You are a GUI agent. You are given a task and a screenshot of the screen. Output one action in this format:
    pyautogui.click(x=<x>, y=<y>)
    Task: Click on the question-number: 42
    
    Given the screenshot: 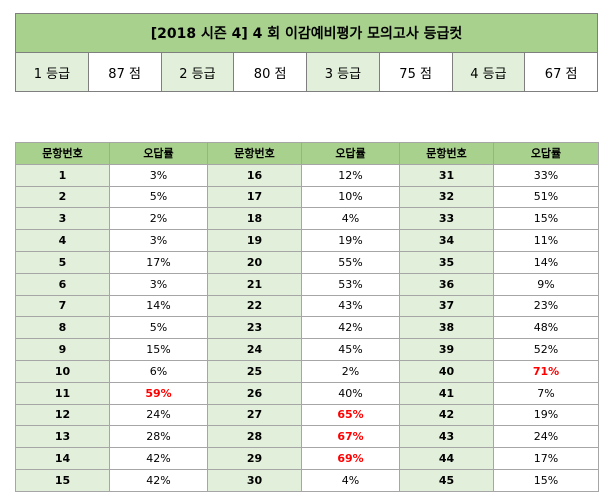 What is the action you would take?
    pyautogui.click(x=446, y=415)
    